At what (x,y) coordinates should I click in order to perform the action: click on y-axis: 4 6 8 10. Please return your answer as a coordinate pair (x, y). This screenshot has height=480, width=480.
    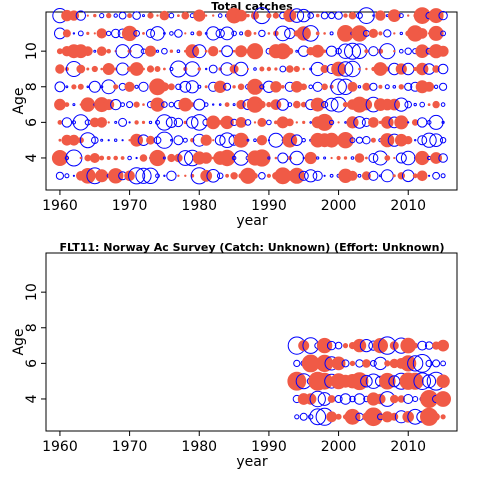
    Looking at the image, I should click on (35, 102).